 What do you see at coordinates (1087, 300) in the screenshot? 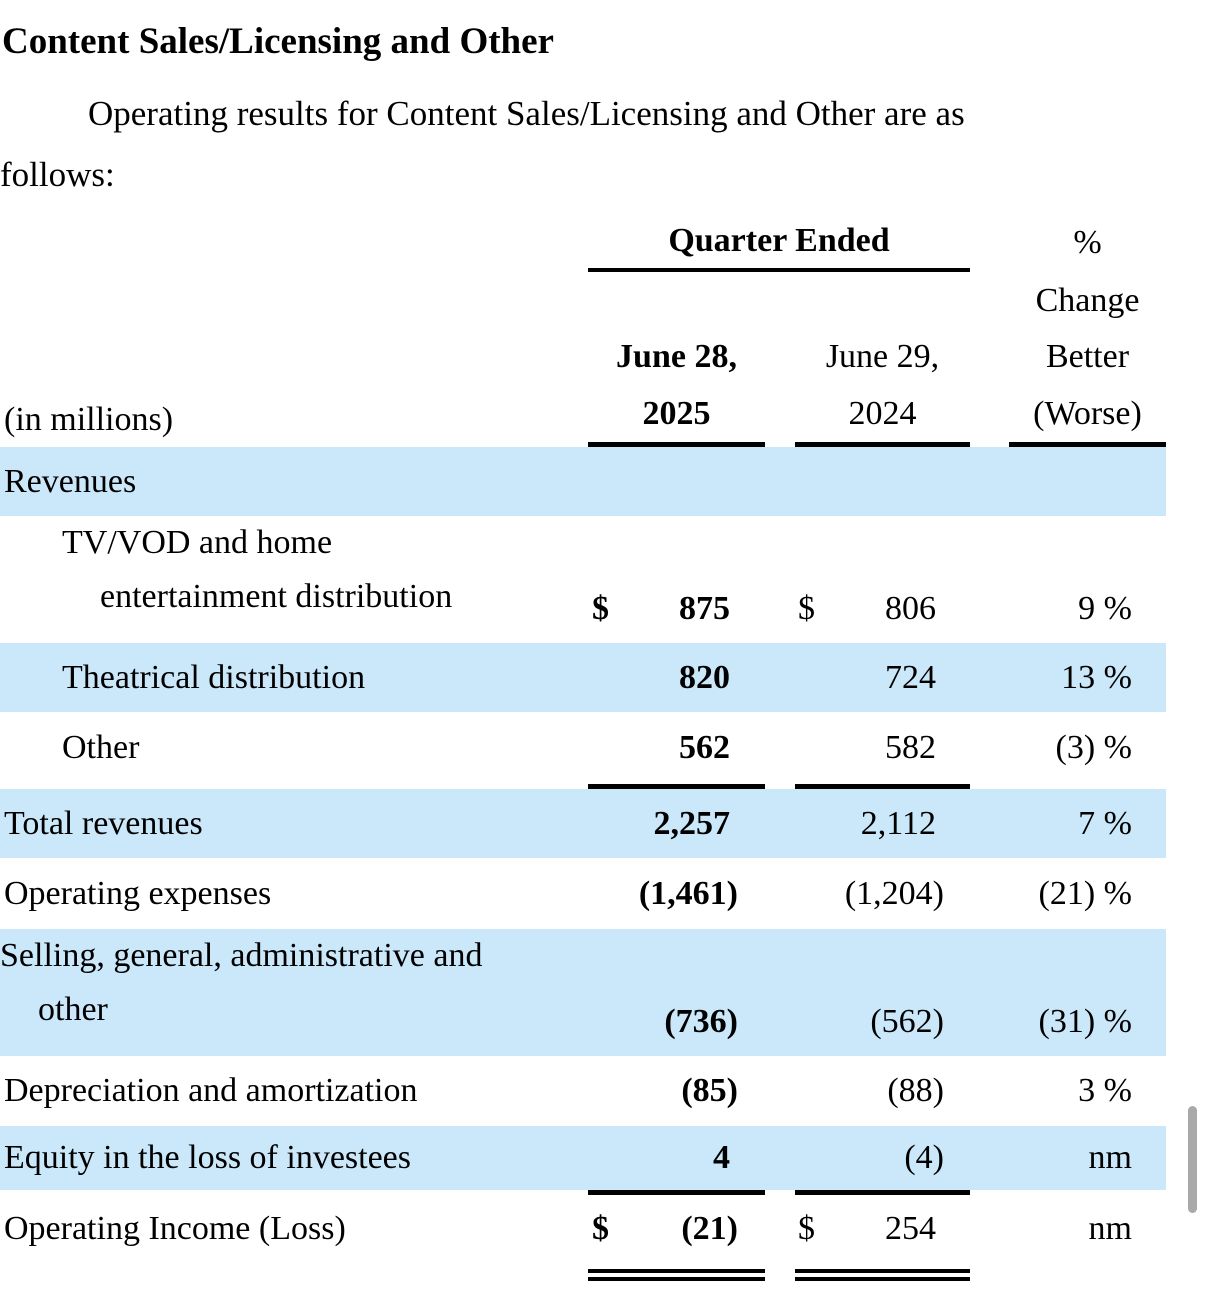
I see `header-pct-change: Change` at bounding box center [1087, 300].